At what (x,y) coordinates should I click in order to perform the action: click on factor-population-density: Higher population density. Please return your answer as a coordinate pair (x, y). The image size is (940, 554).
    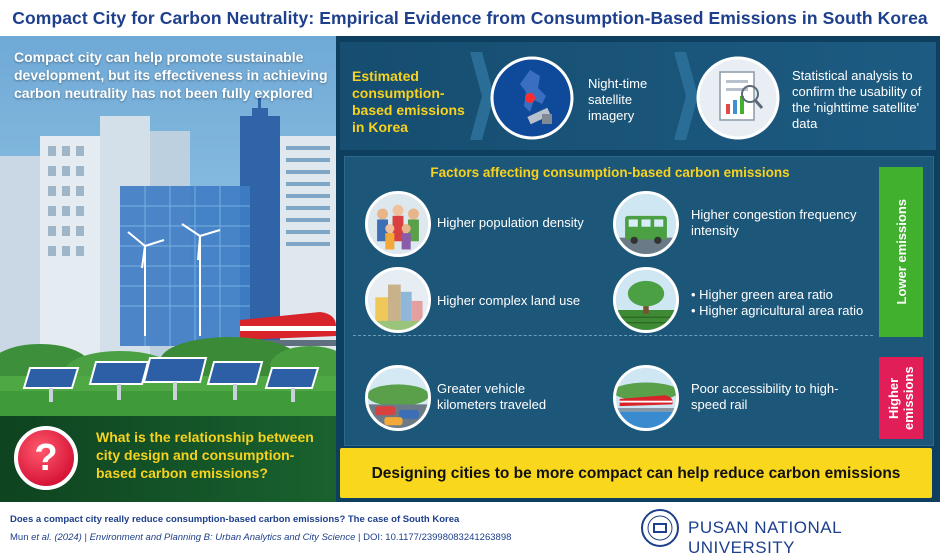
    Looking at the image, I should click on (510, 222).